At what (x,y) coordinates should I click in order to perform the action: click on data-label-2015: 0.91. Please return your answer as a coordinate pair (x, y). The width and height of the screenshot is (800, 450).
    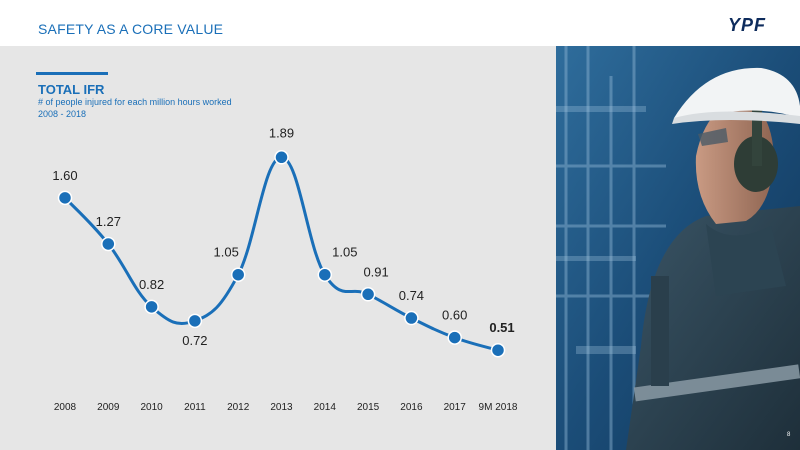
    Looking at the image, I should click on (375, 271).